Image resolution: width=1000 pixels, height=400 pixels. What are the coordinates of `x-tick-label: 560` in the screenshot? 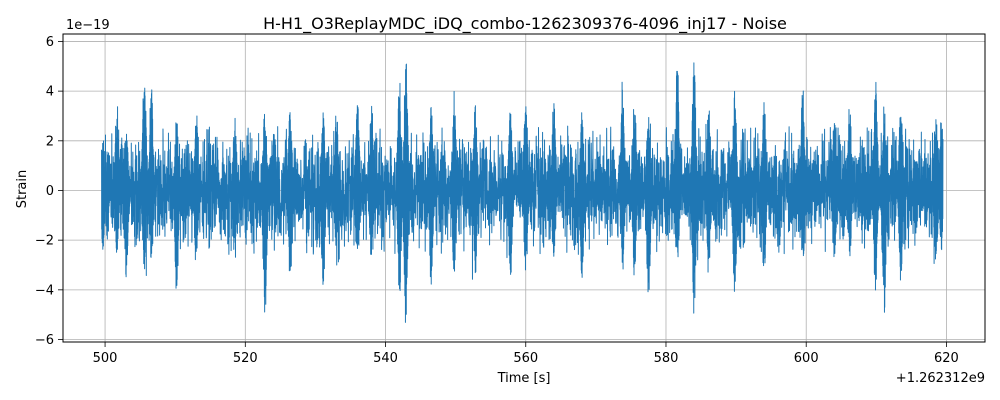 It's located at (525, 358).